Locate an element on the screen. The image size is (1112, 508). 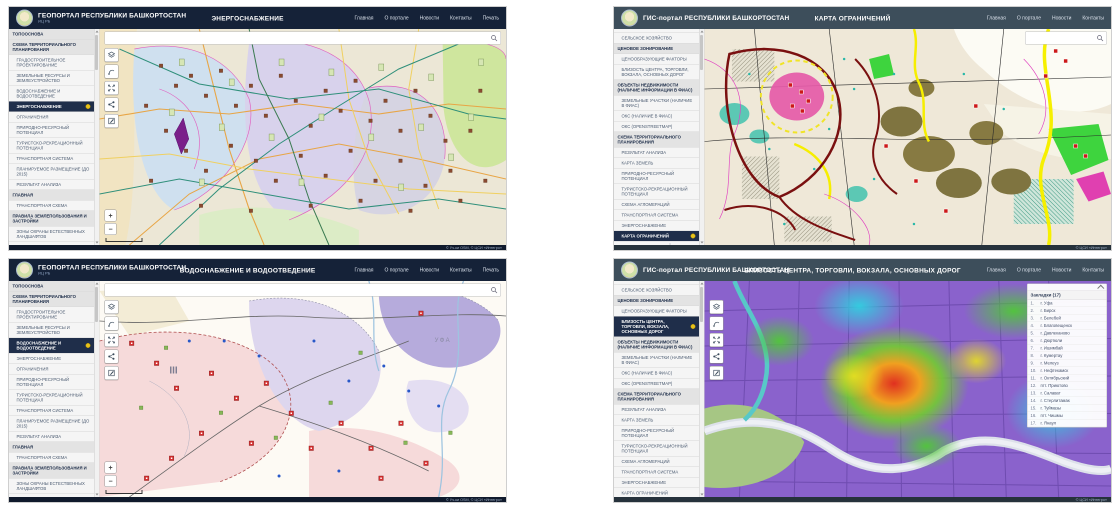
legend-row: 7. г. Ишимбай is located at coordinates (1067, 348).